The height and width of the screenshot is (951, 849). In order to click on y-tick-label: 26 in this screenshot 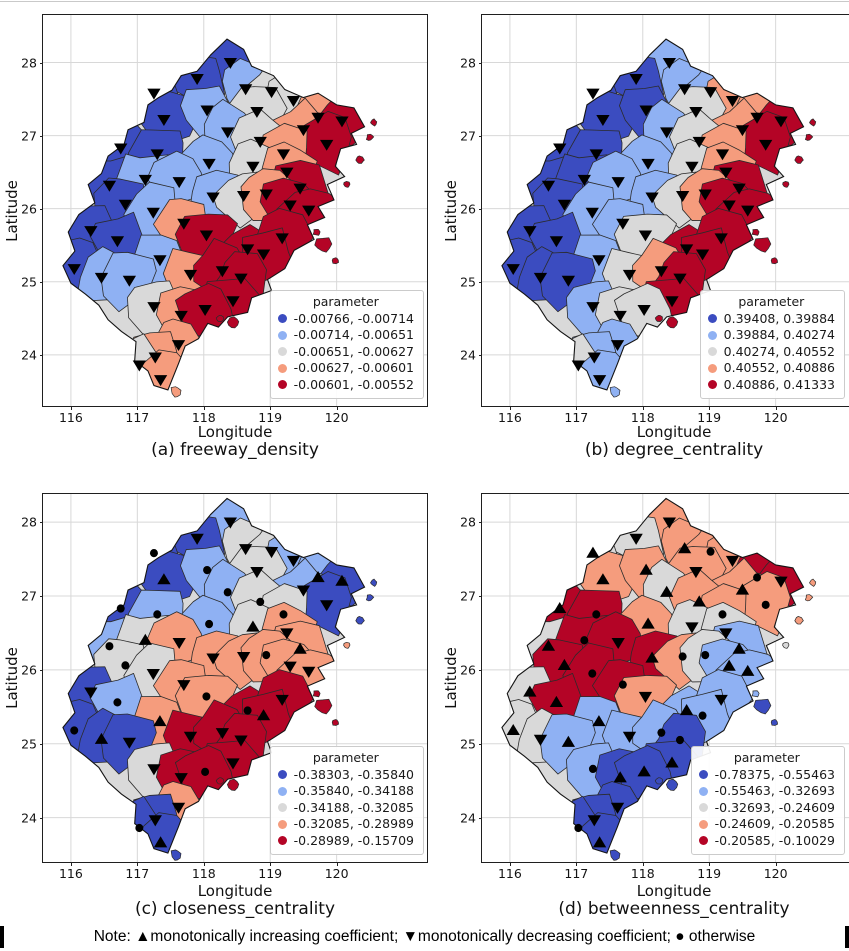, I will do `click(29, 209)`.